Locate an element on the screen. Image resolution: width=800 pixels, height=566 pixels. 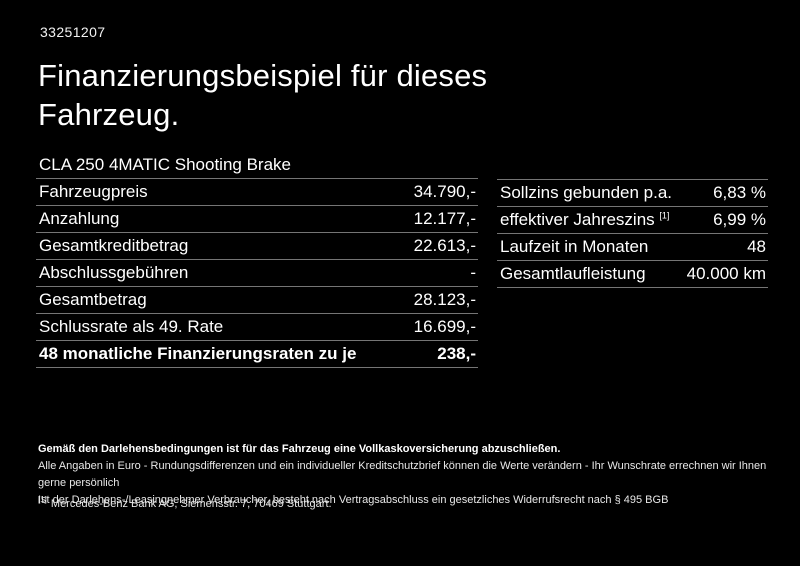
row-label: Gesamtlaufleistung is located at coordinates (573, 273).